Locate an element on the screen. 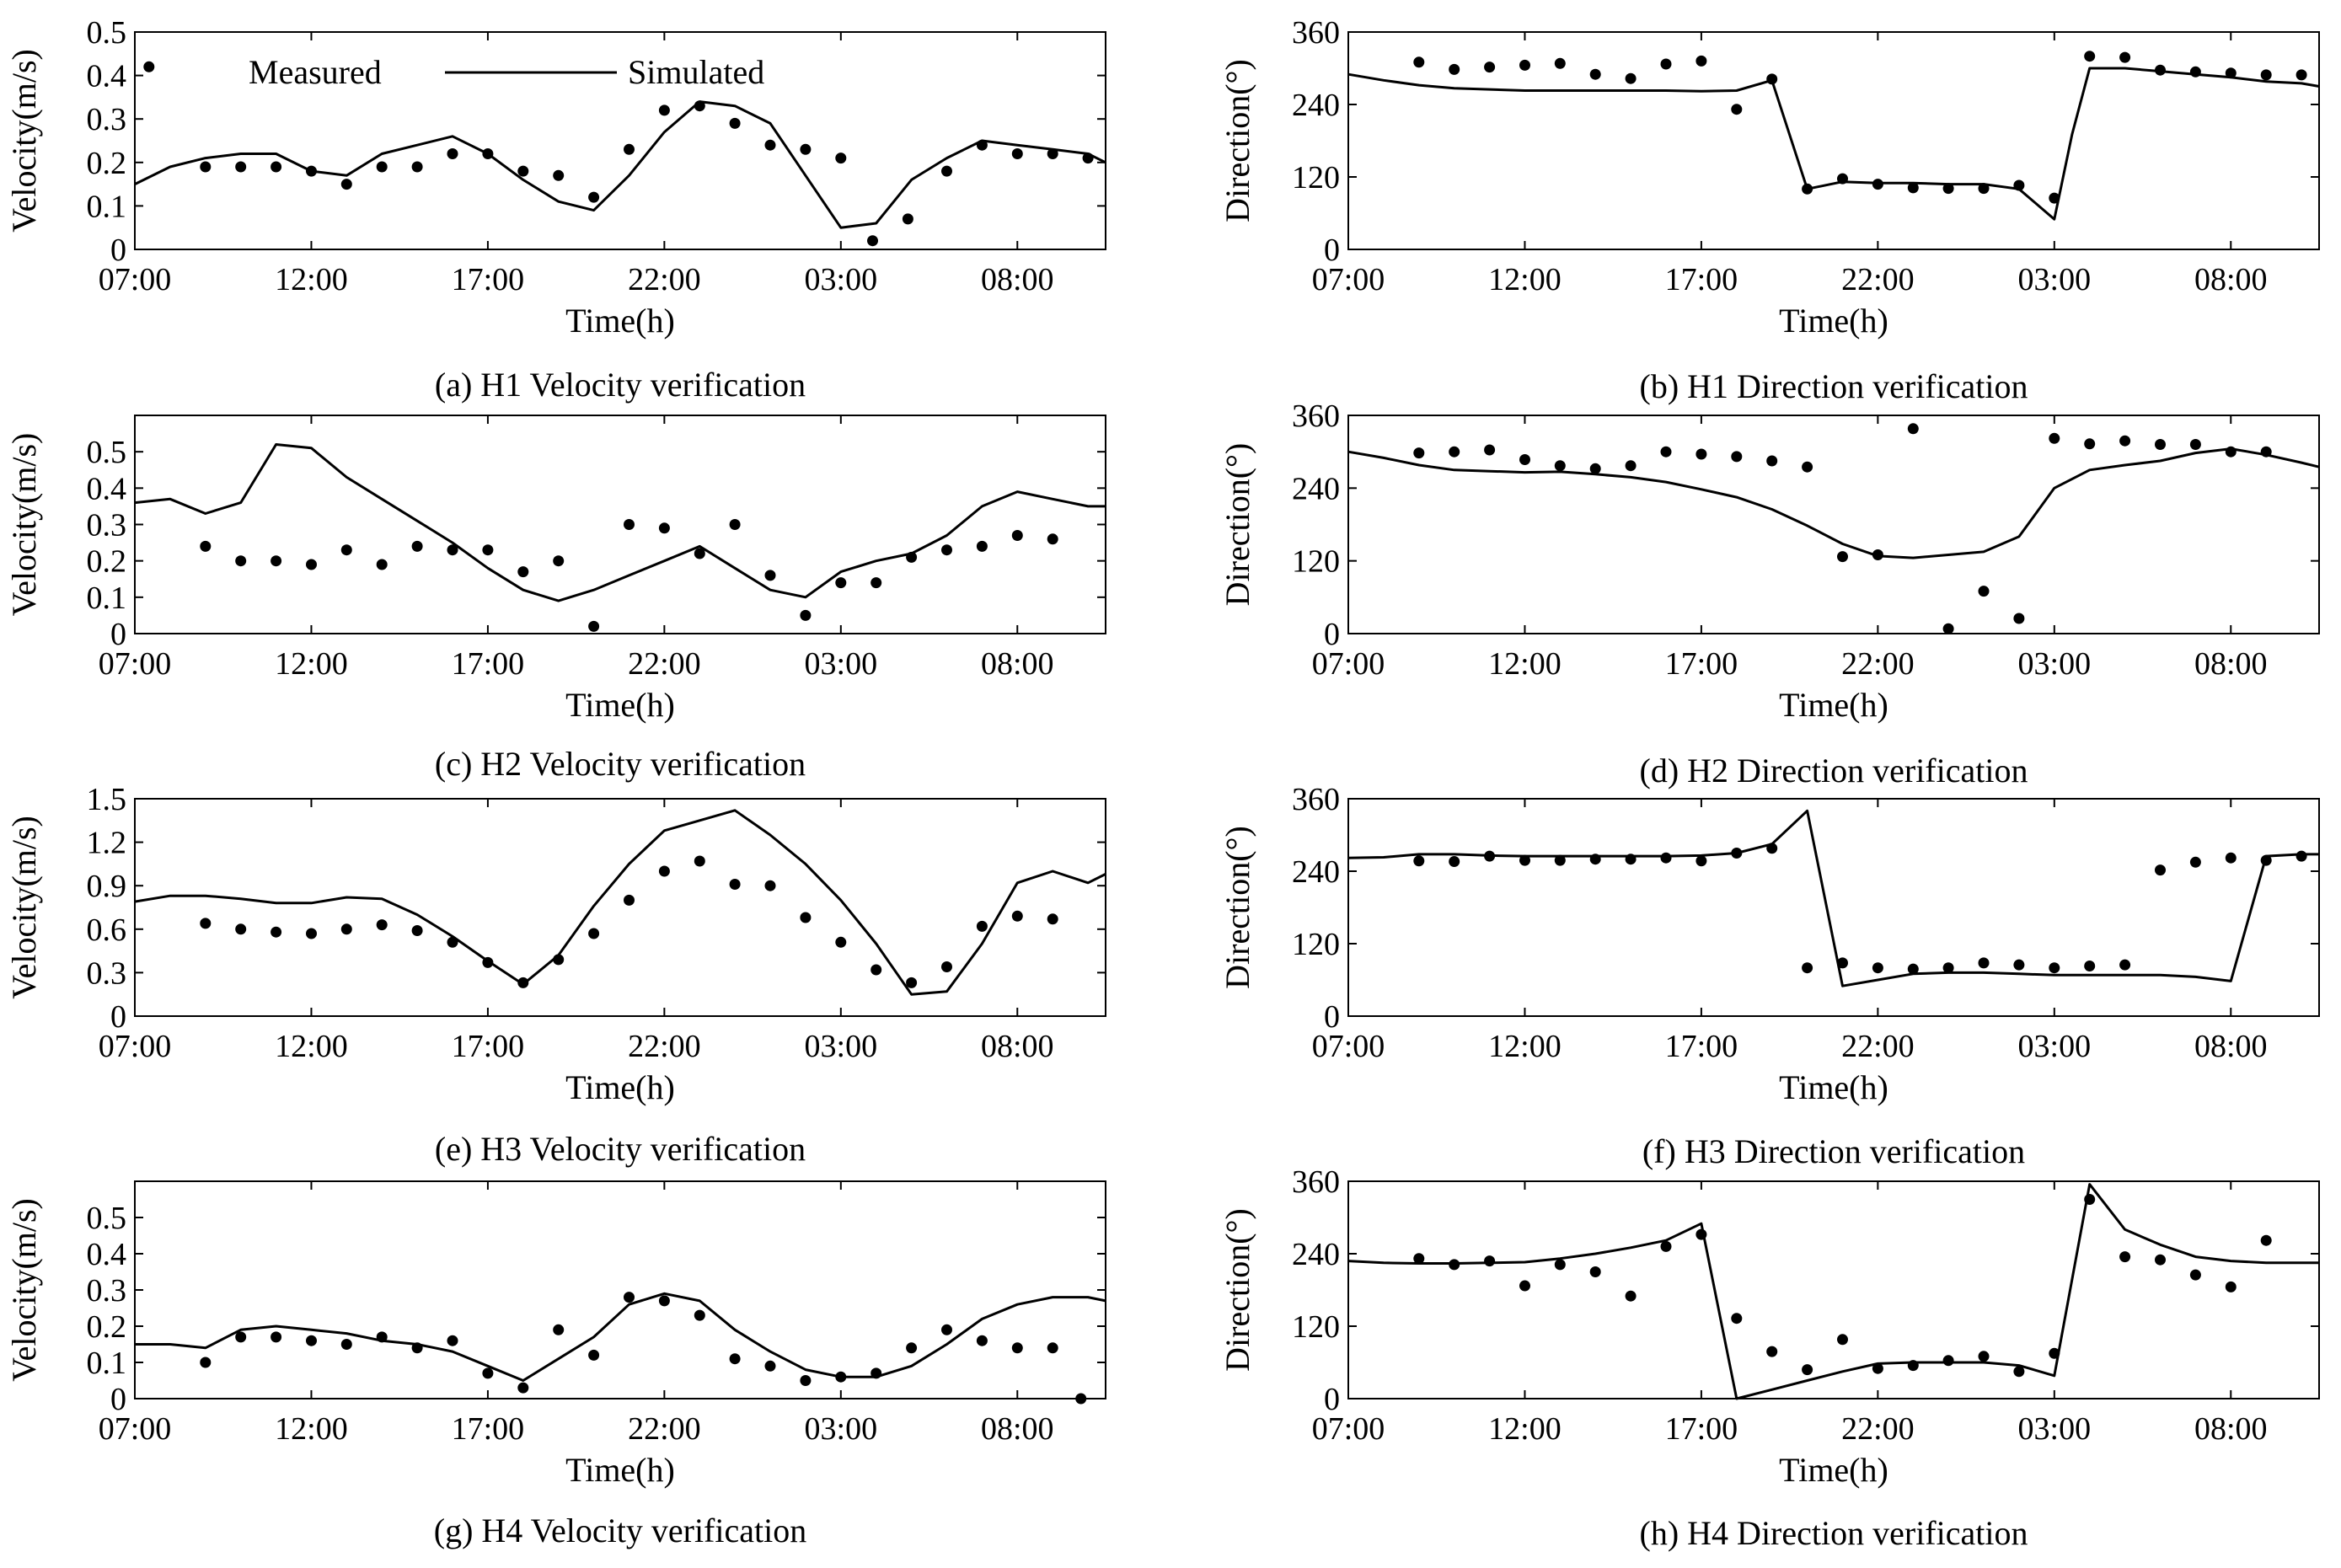 This screenshot has height=1568, width=2341. panel-caption-g: (g) H4 Velocity verification is located at coordinates (620, 1530).